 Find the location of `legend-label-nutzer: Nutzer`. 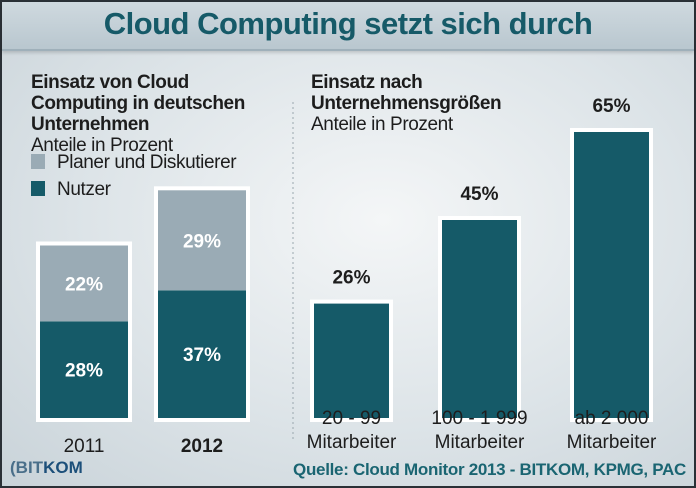

legend-label-nutzer: Nutzer is located at coordinates (84, 189).